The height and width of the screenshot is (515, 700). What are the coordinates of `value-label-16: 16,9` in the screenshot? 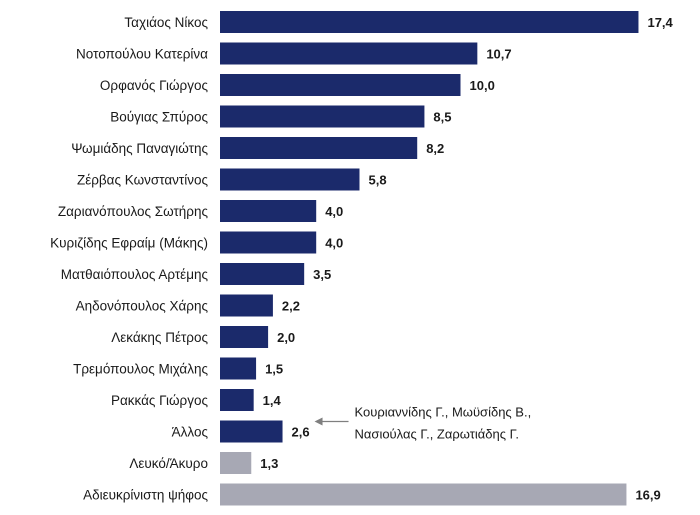 It's located at (647, 495).